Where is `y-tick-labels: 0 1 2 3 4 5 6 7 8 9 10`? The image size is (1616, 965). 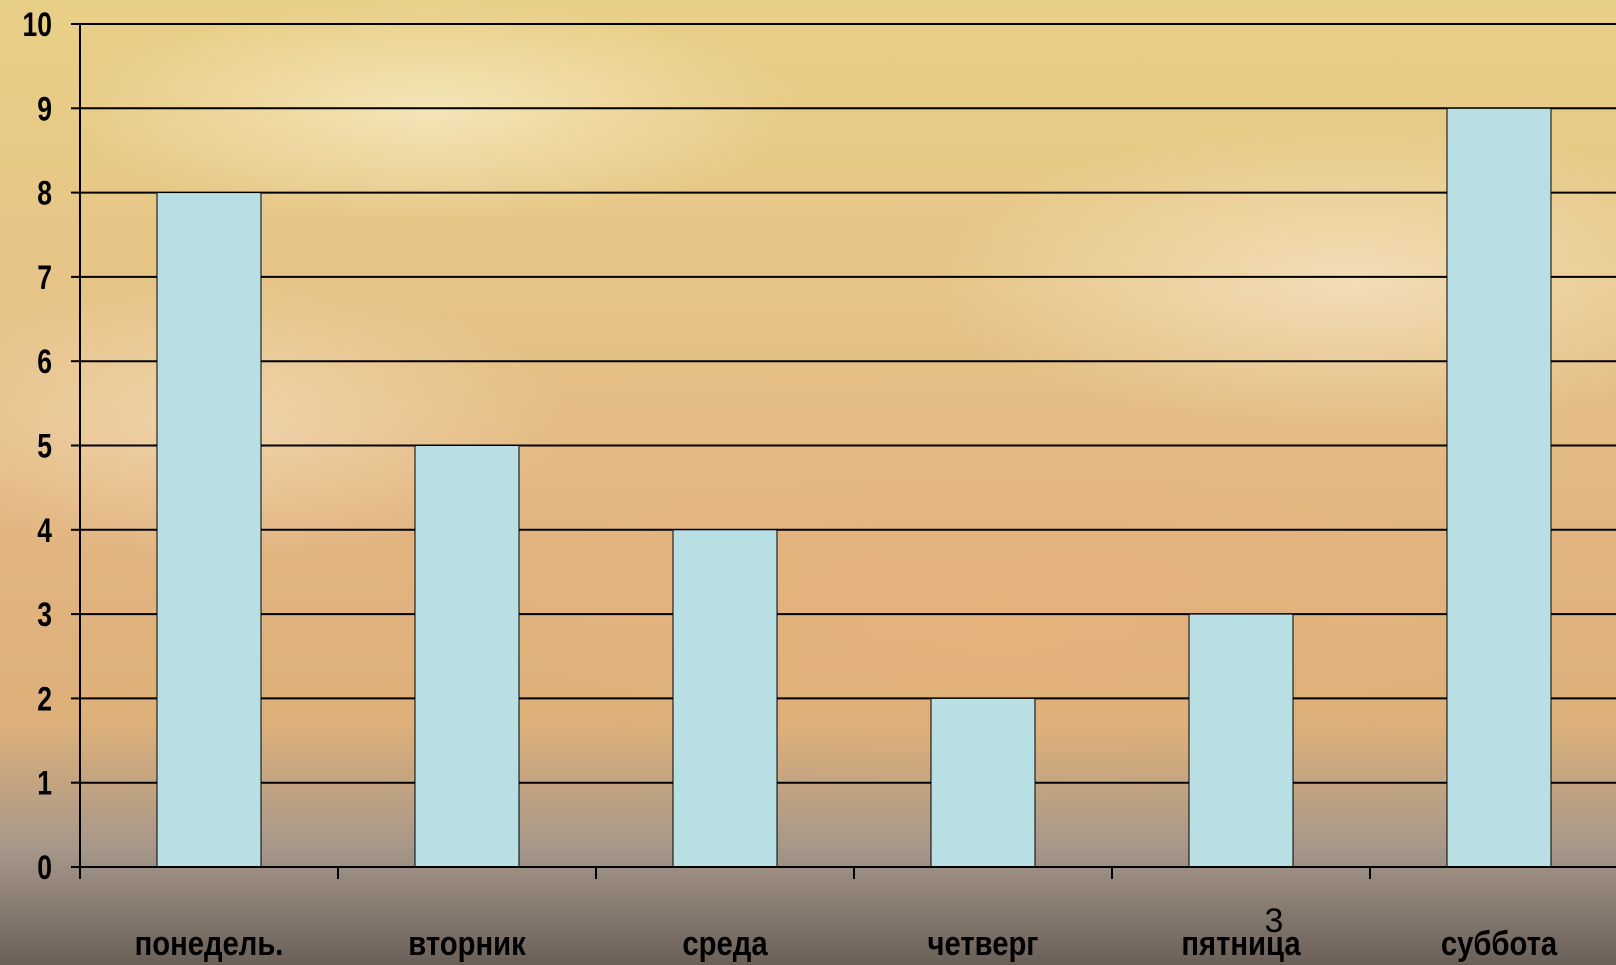
y-tick-labels: 0 1 2 3 4 5 6 7 8 9 10 is located at coordinates (37, 446).